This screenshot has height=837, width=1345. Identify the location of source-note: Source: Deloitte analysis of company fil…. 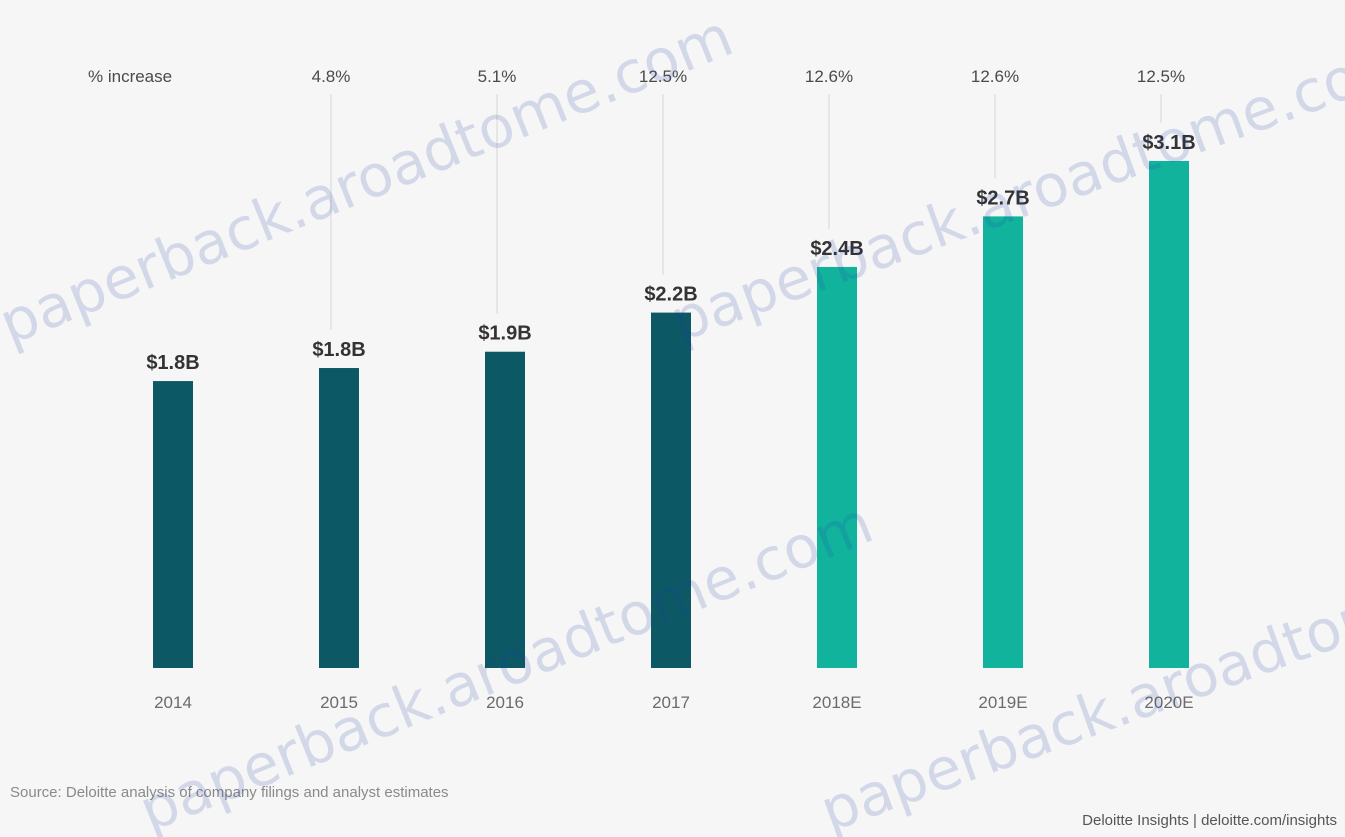
(229, 792).